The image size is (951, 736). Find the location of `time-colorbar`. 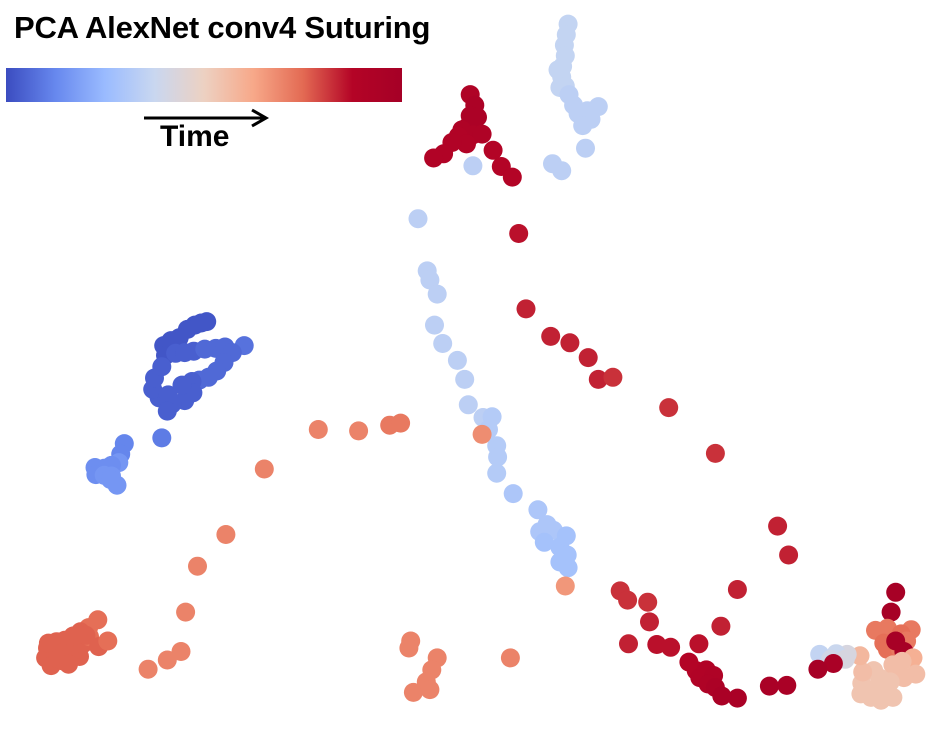

time-colorbar is located at coordinates (204, 85).